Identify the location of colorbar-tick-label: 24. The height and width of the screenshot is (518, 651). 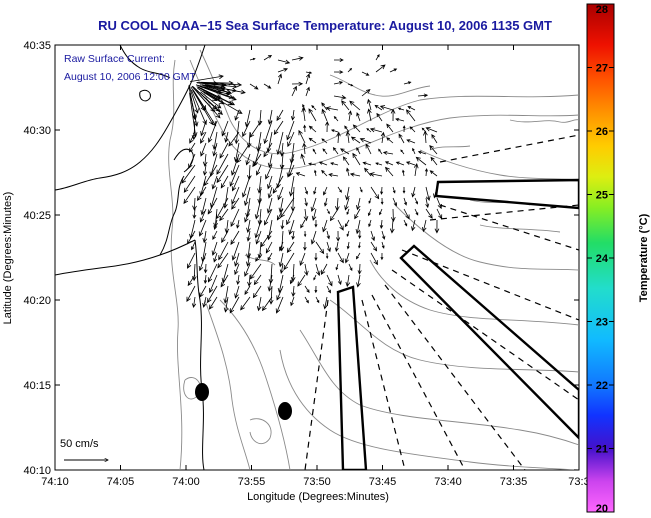
(602, 259).